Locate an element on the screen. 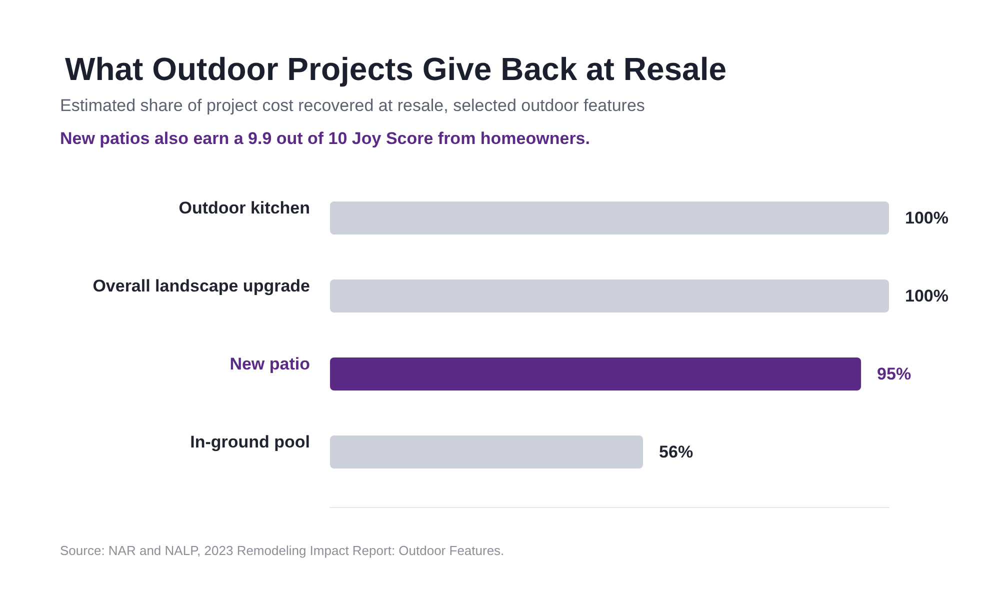 This screenshot has height=600, width=1000. data-label: 56% is located at coordinates (676, 452).